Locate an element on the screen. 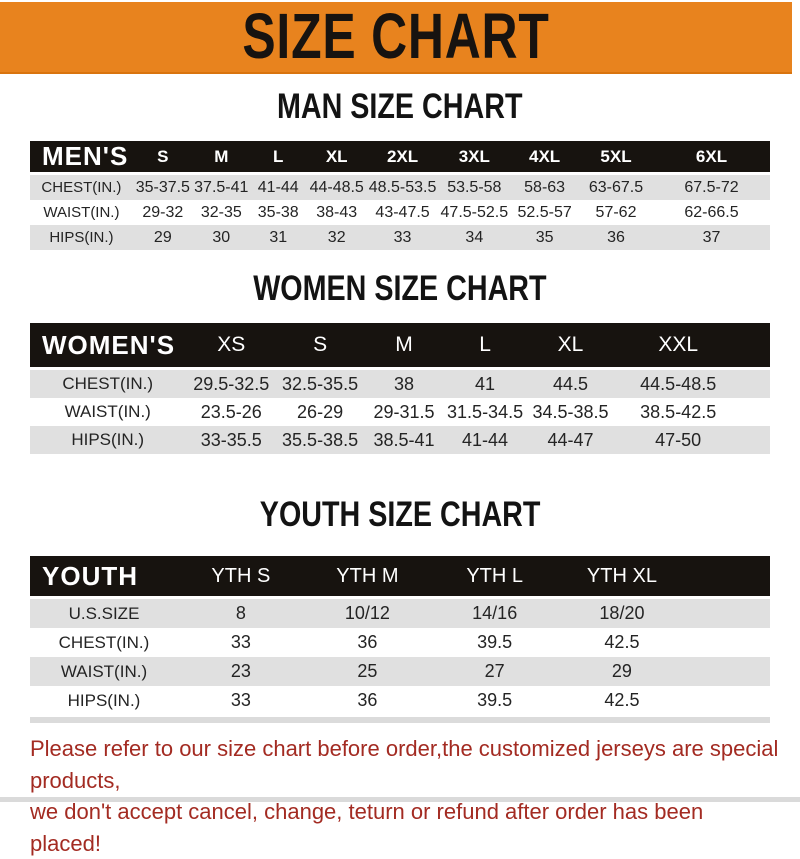 This screenshot has height=859, width=800. value-cell: 48.5-53.5 is located at coordinates (402, 187).